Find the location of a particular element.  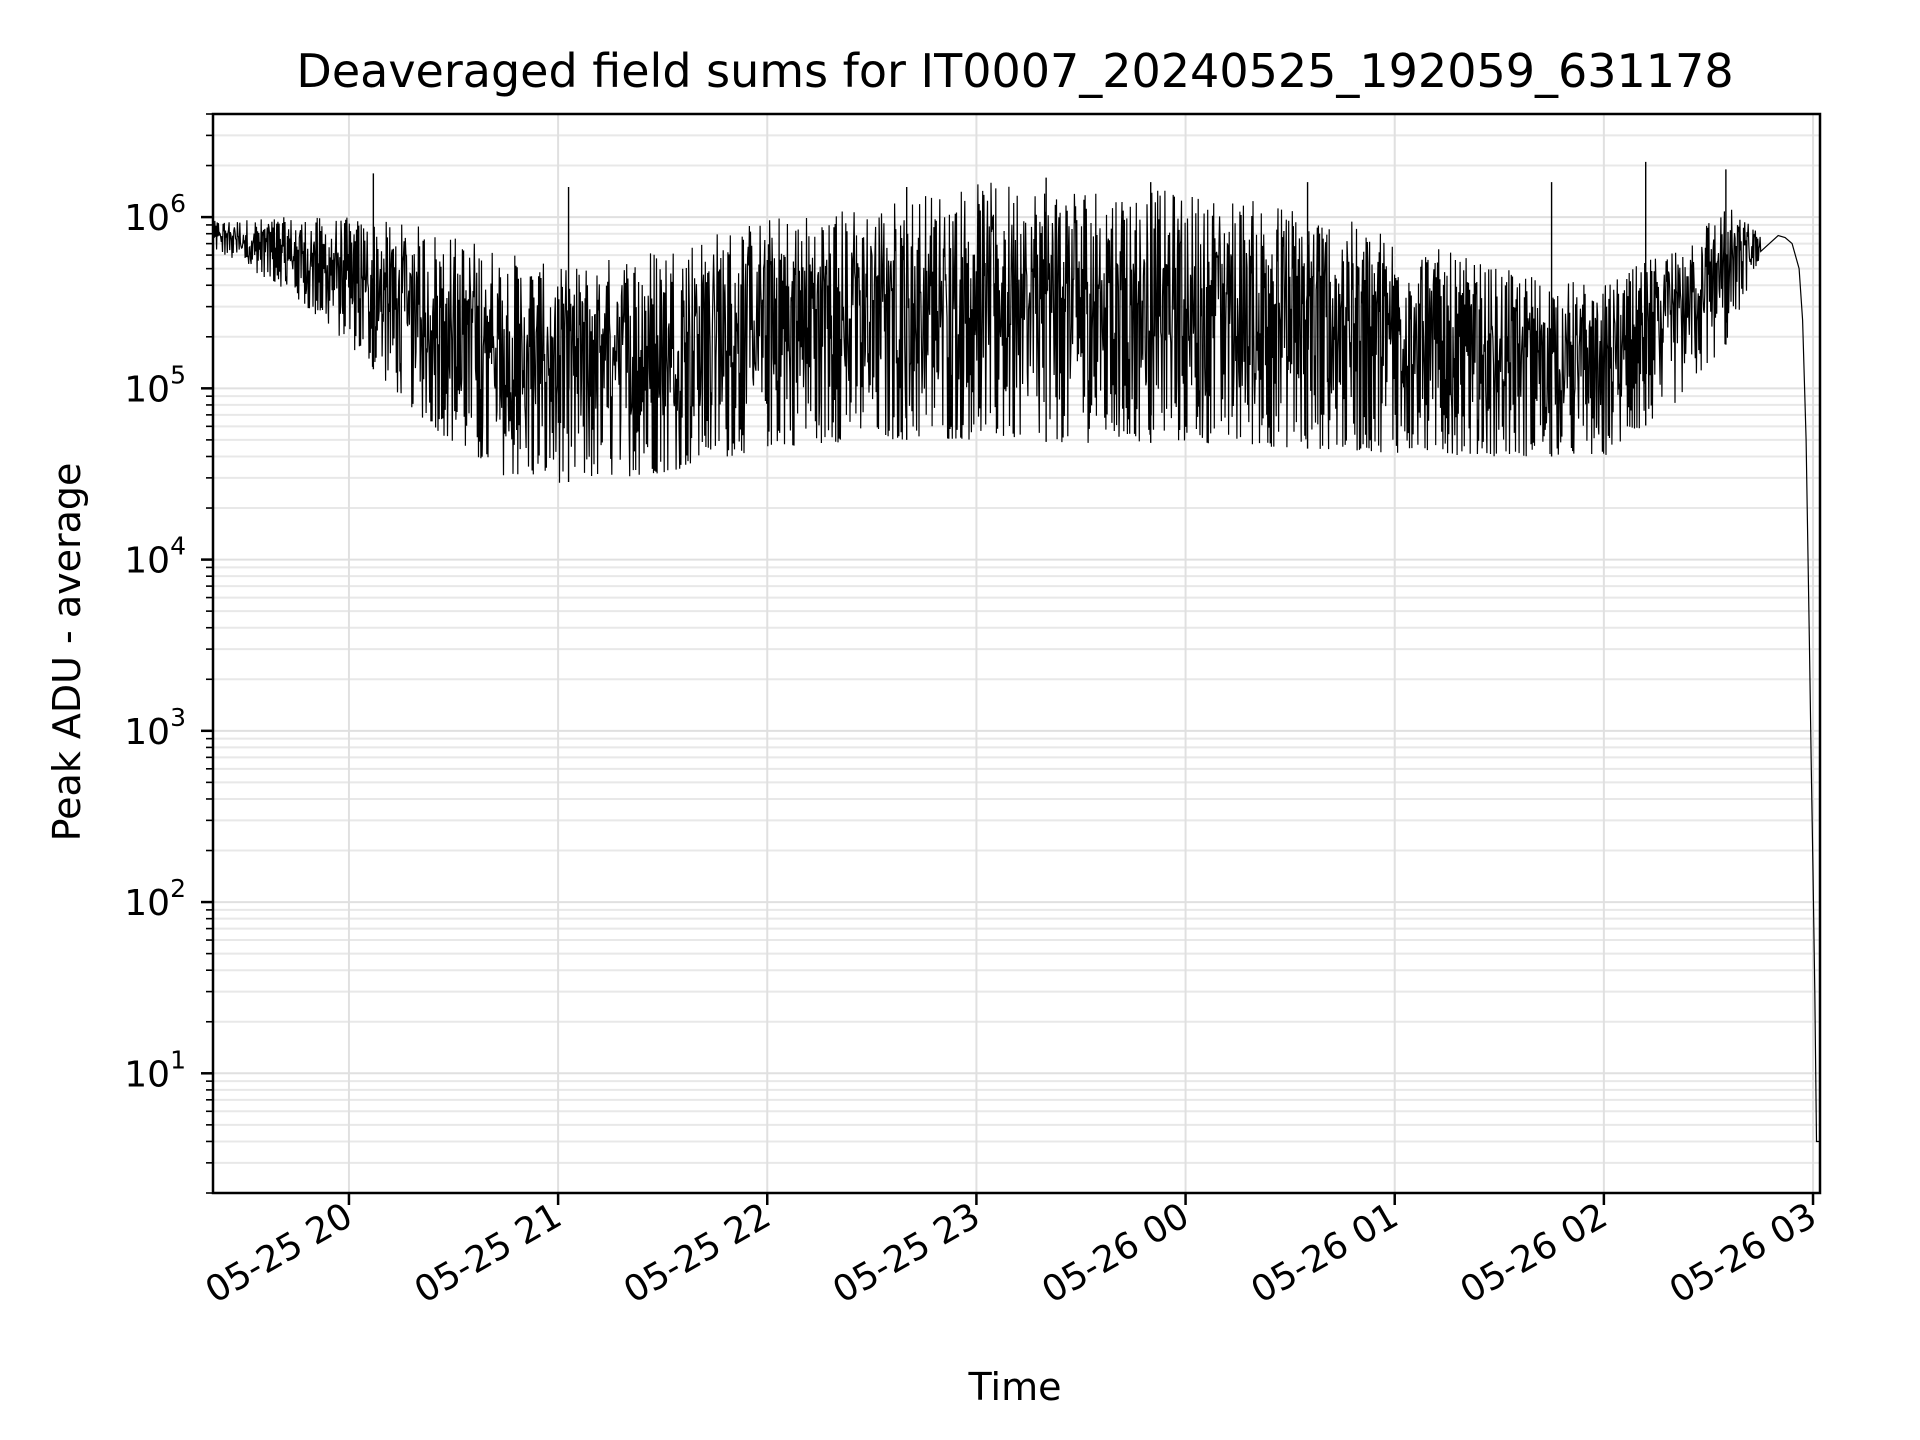

x-tick-label: 05-25 23 is located at coordinates (906, 1253).